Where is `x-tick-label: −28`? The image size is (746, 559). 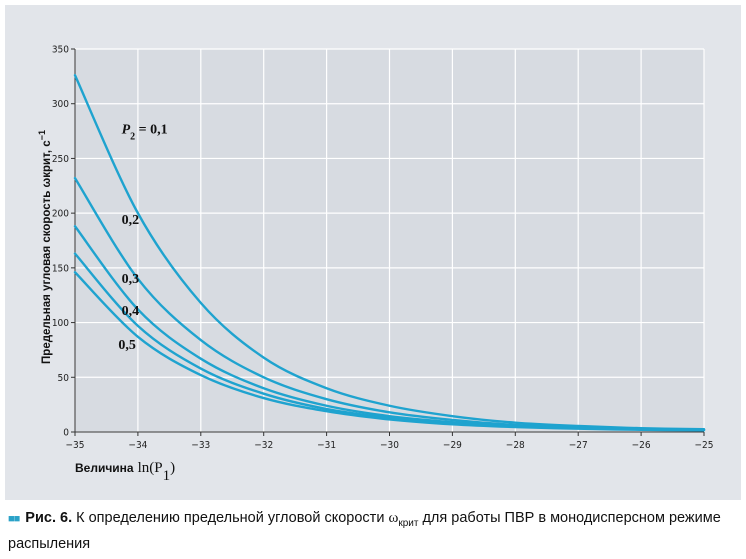
x-tick-label: −28 is located at coordinates (515, 445).